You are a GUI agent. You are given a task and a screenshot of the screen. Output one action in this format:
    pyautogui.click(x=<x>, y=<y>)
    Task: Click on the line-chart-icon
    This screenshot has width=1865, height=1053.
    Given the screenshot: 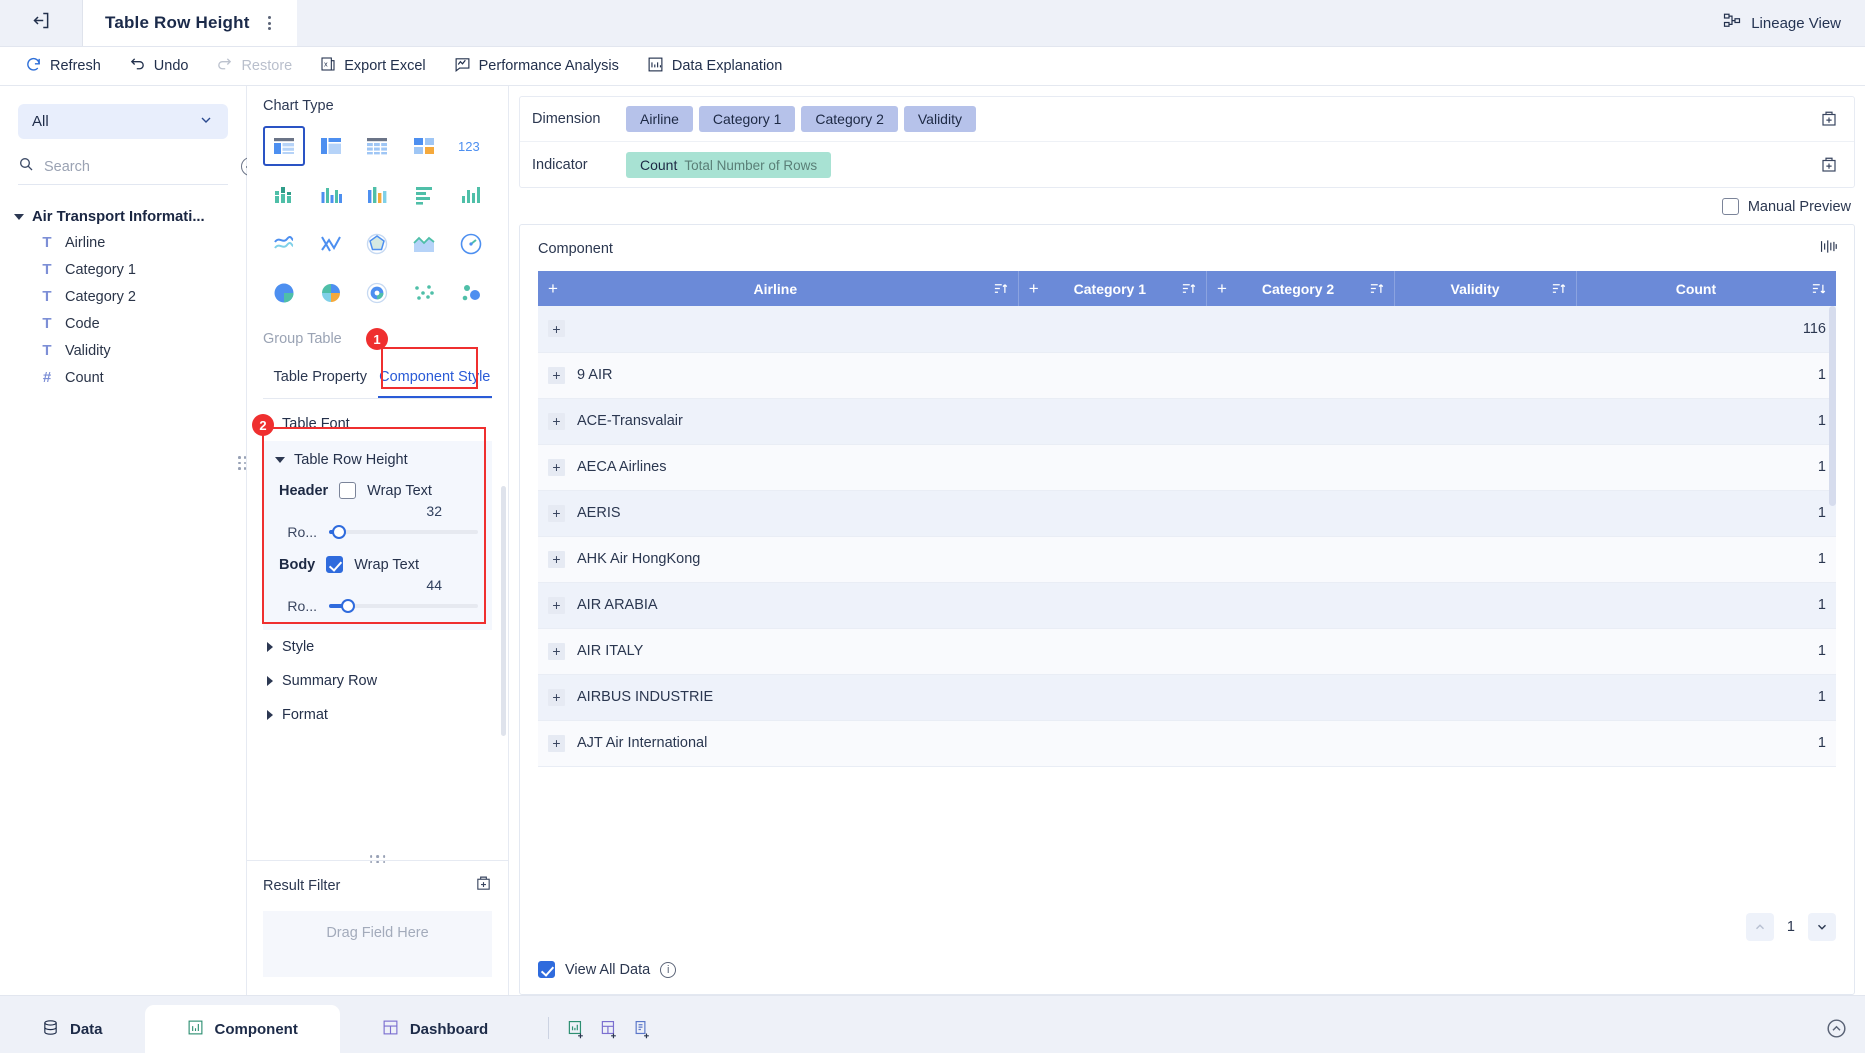 What is the action you would take?
    pyautogui.click(x=284, y=244)
    